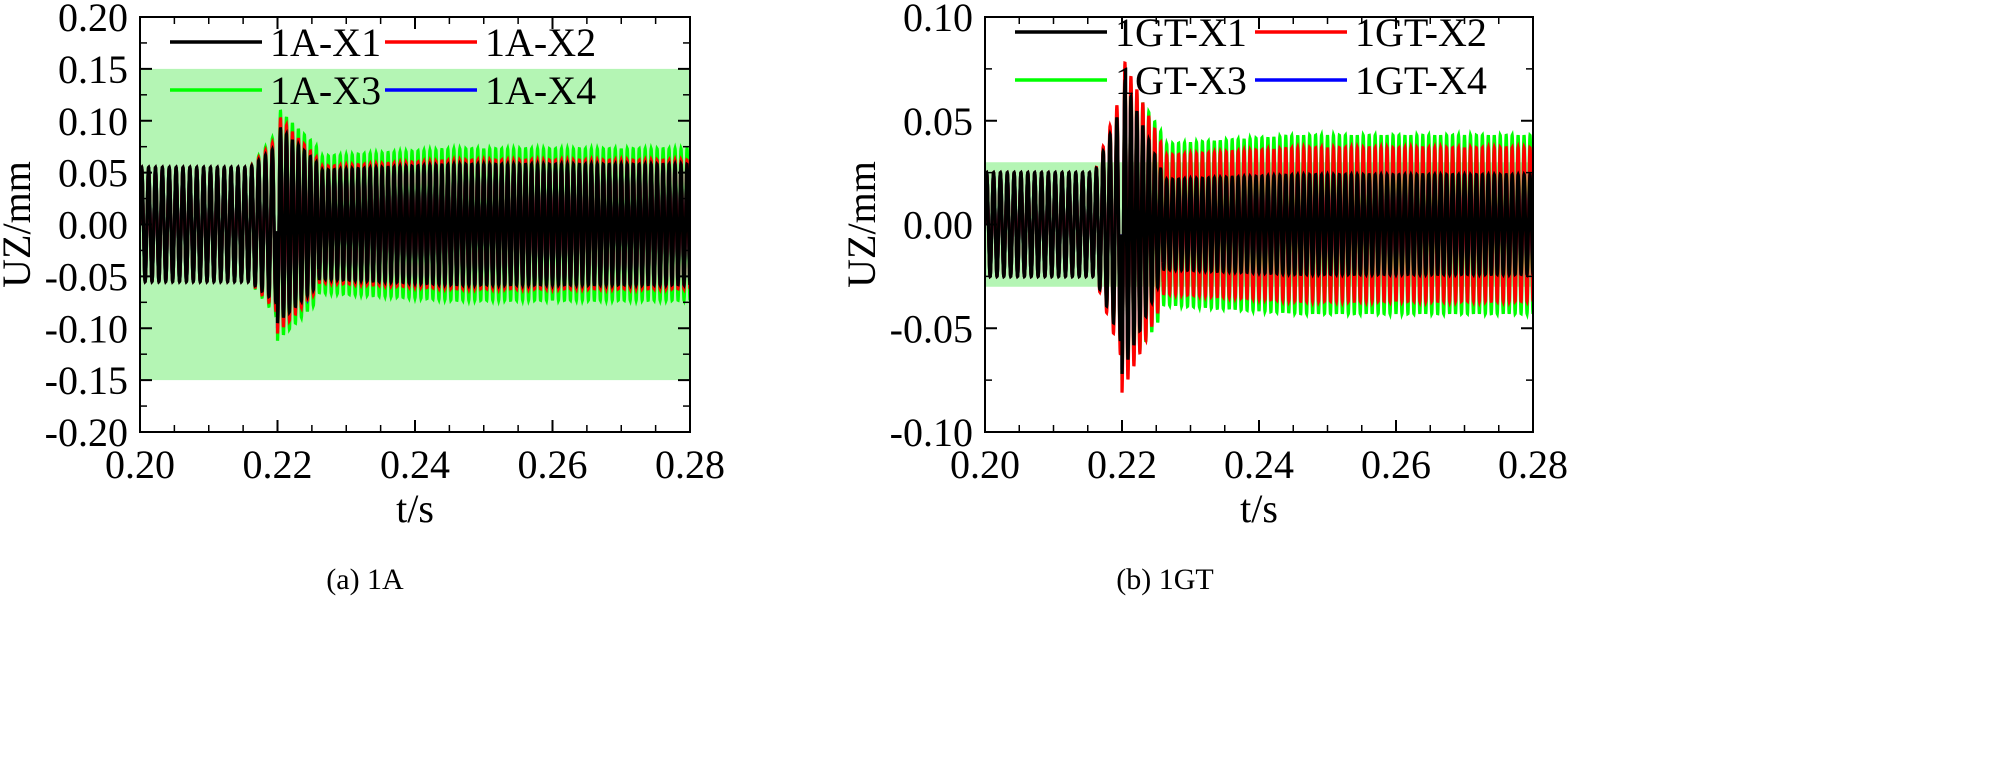  I want to click on legend-label: 1A-X2, so click(540, 42).